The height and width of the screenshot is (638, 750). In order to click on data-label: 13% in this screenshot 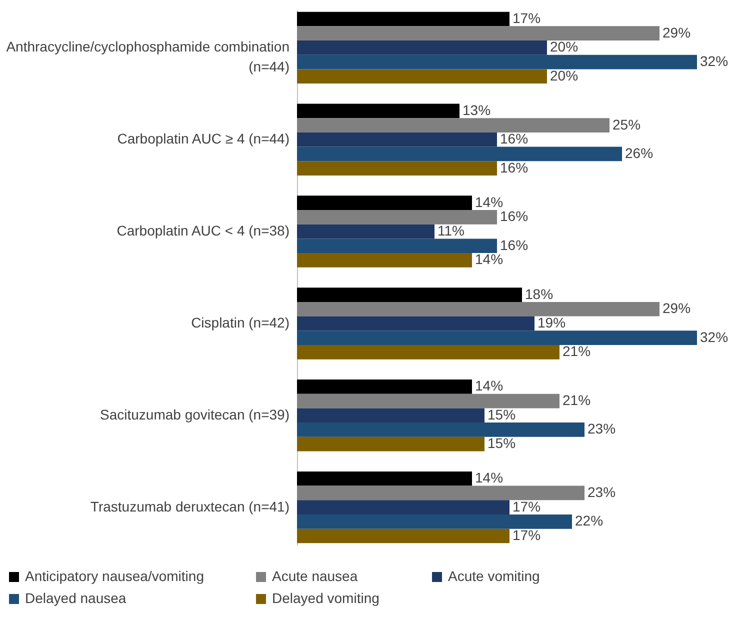, I will do `click(476, 110)`.